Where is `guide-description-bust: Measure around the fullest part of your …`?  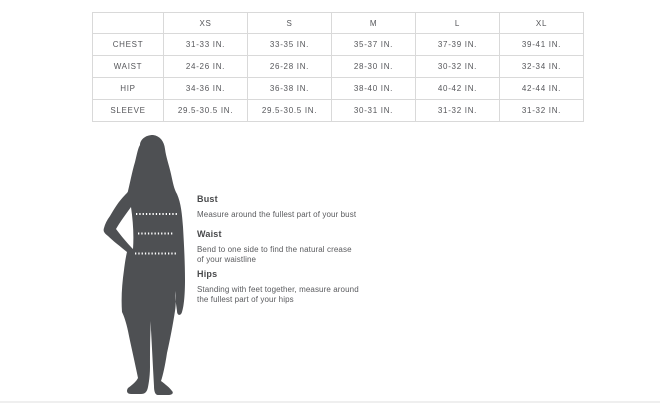
guide-description-bust: Measure around the fullest part of your … is located at coordinates (277, 214).